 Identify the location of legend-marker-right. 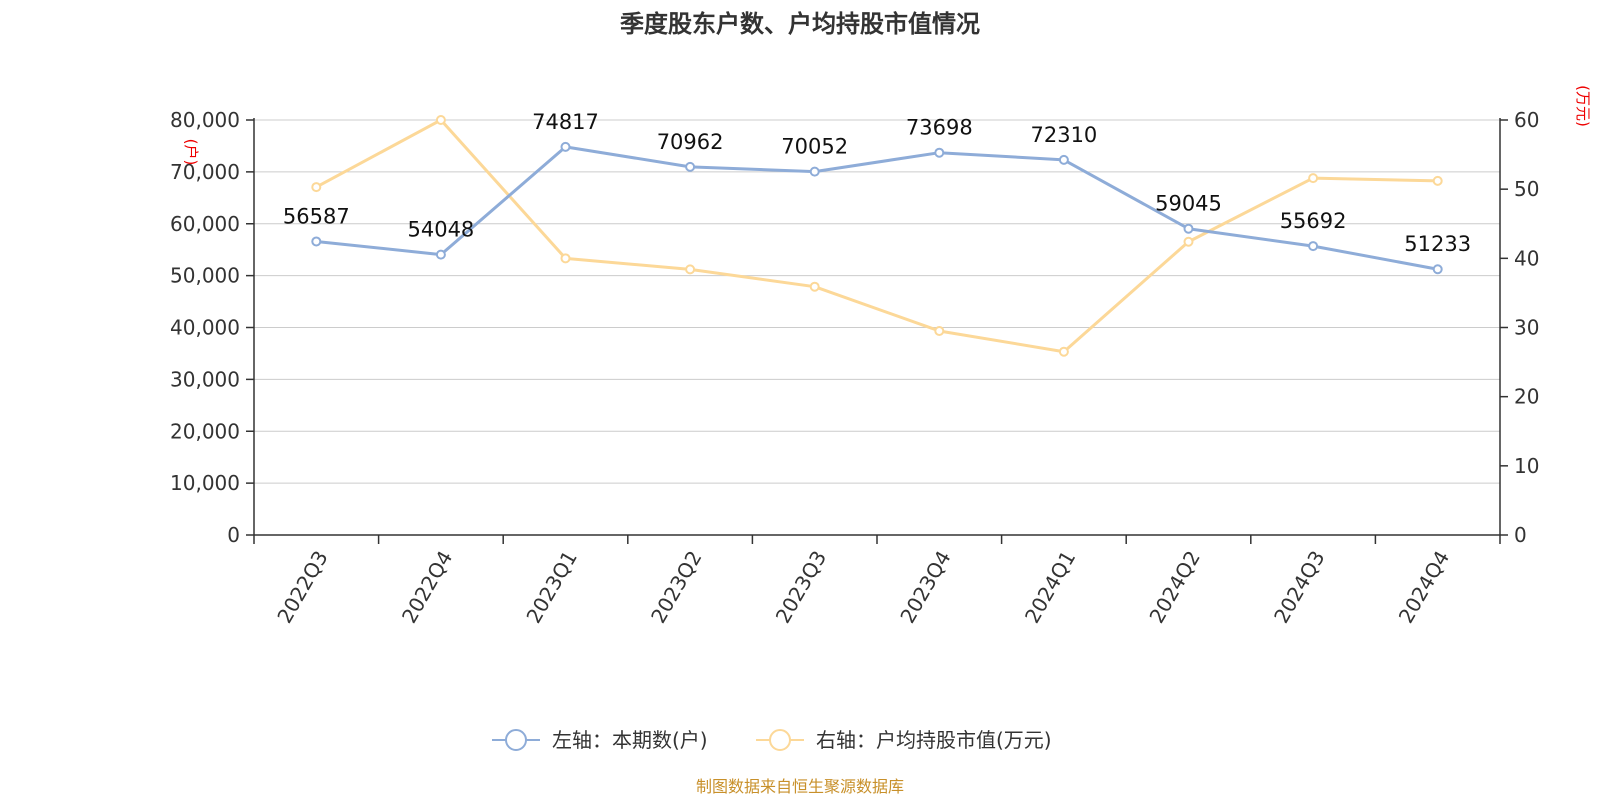
(780, 740).